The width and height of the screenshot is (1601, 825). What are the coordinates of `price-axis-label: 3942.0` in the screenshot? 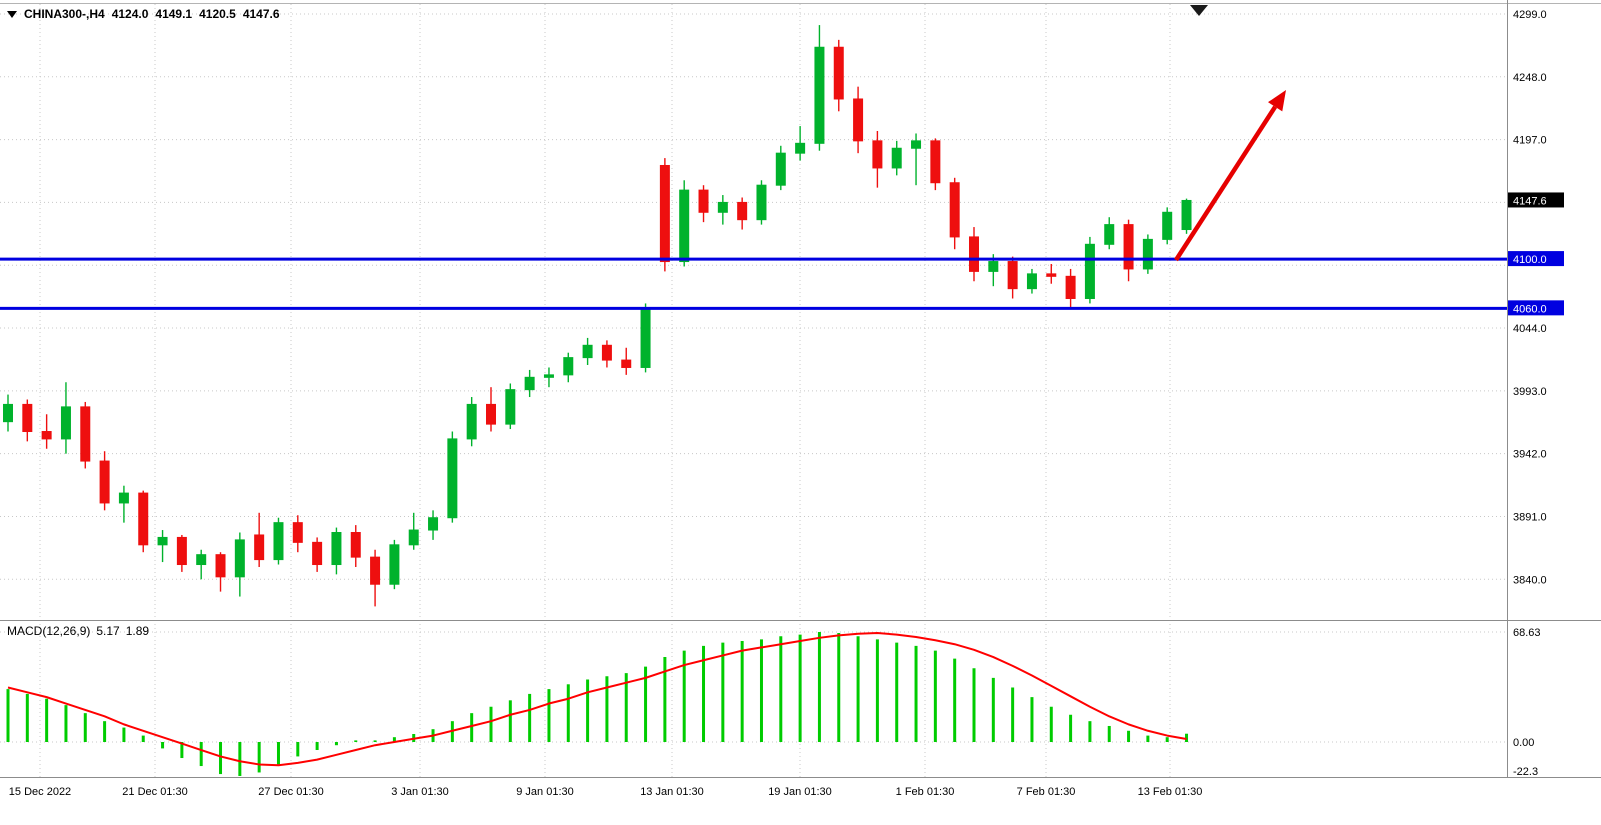 It's located at (1530, 455).